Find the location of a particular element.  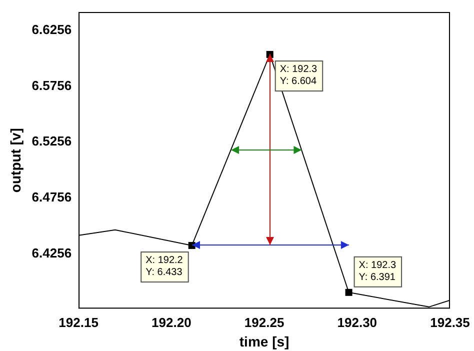

x-tick-label: 192.20 is located at coordinates (172, 322).